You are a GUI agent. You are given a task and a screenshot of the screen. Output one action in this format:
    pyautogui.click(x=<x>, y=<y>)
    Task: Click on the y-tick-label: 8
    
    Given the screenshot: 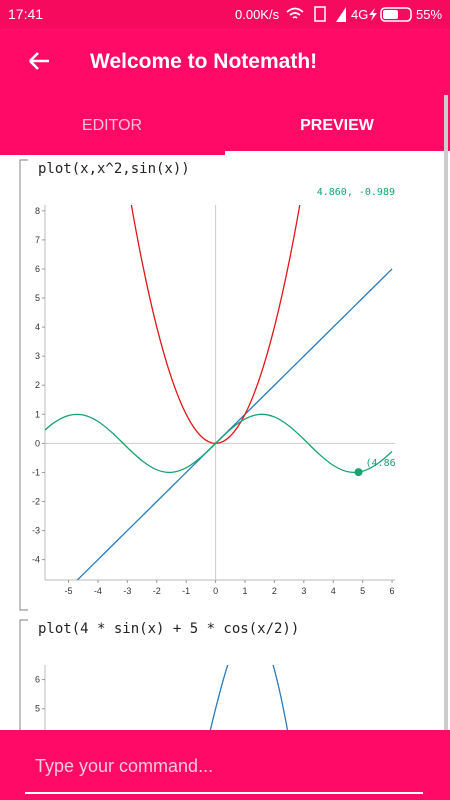 What is the action you would take?
    pyautogui.click(x=37, y=211)
    